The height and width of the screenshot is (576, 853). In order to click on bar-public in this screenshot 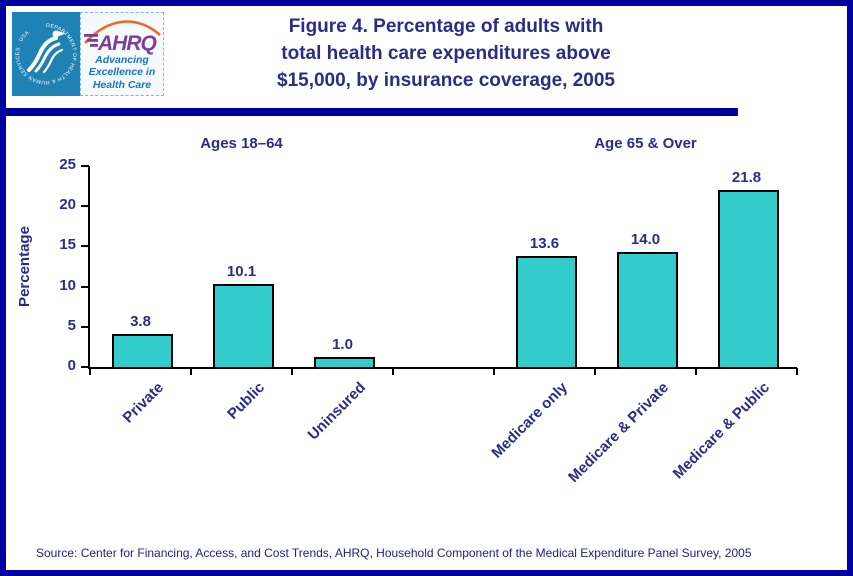, I will do `click(243, 325)`.